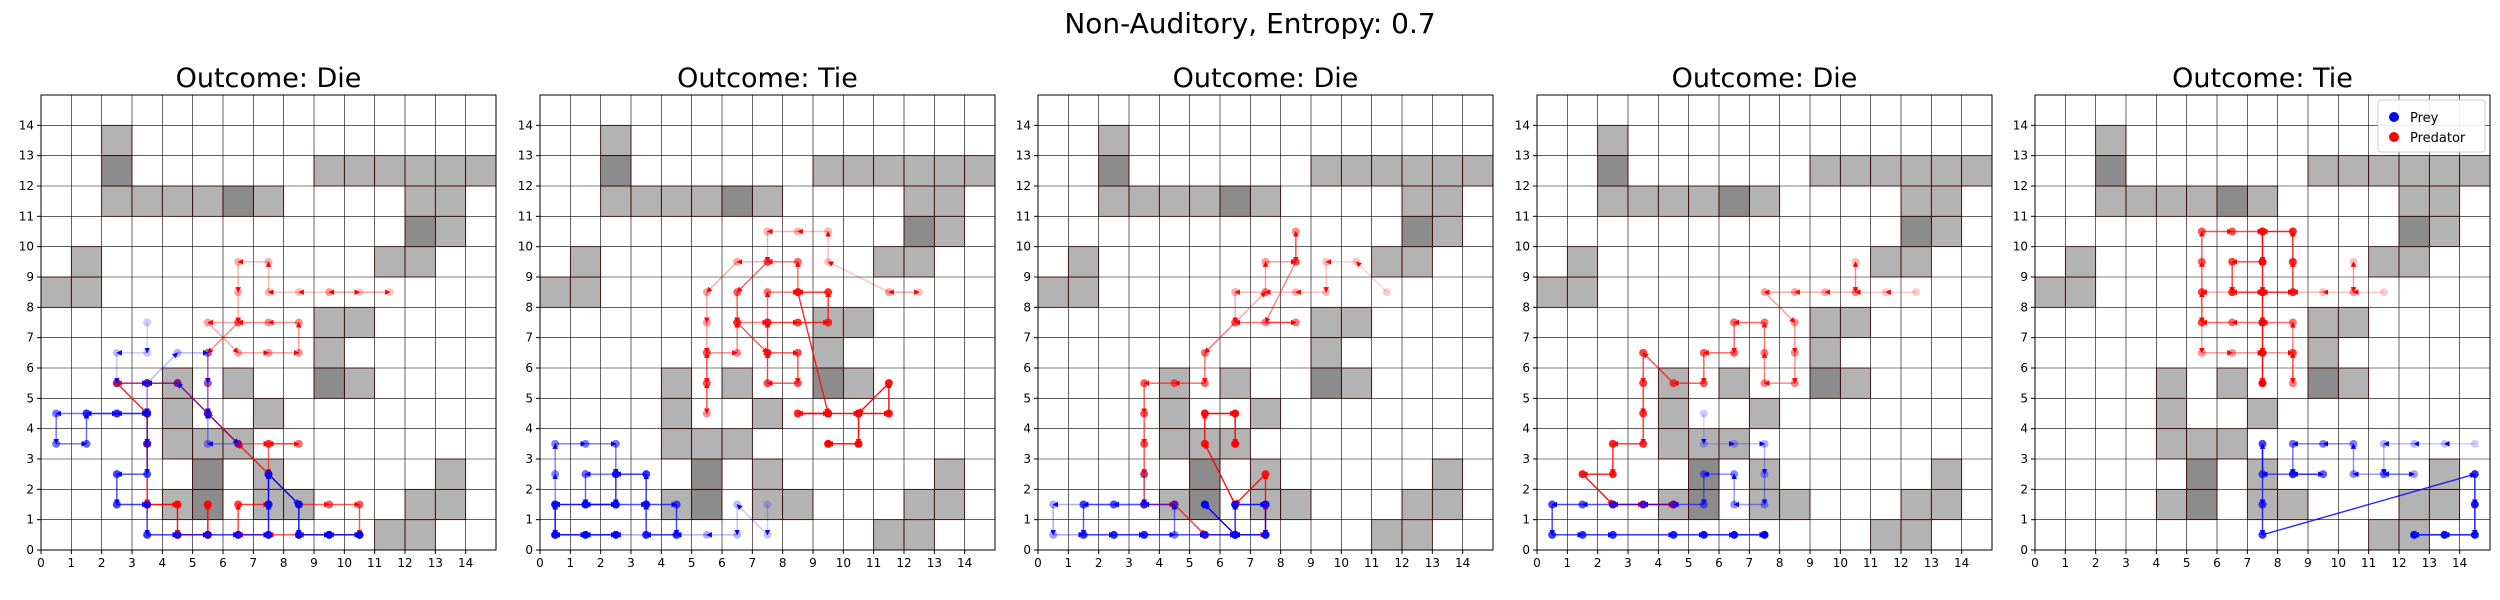 The width and height of the screenshot is (2500, 600). Describe the element at coordinates (2024, 429) in the screenshot. I see `y-tick-label: 4` at that location.